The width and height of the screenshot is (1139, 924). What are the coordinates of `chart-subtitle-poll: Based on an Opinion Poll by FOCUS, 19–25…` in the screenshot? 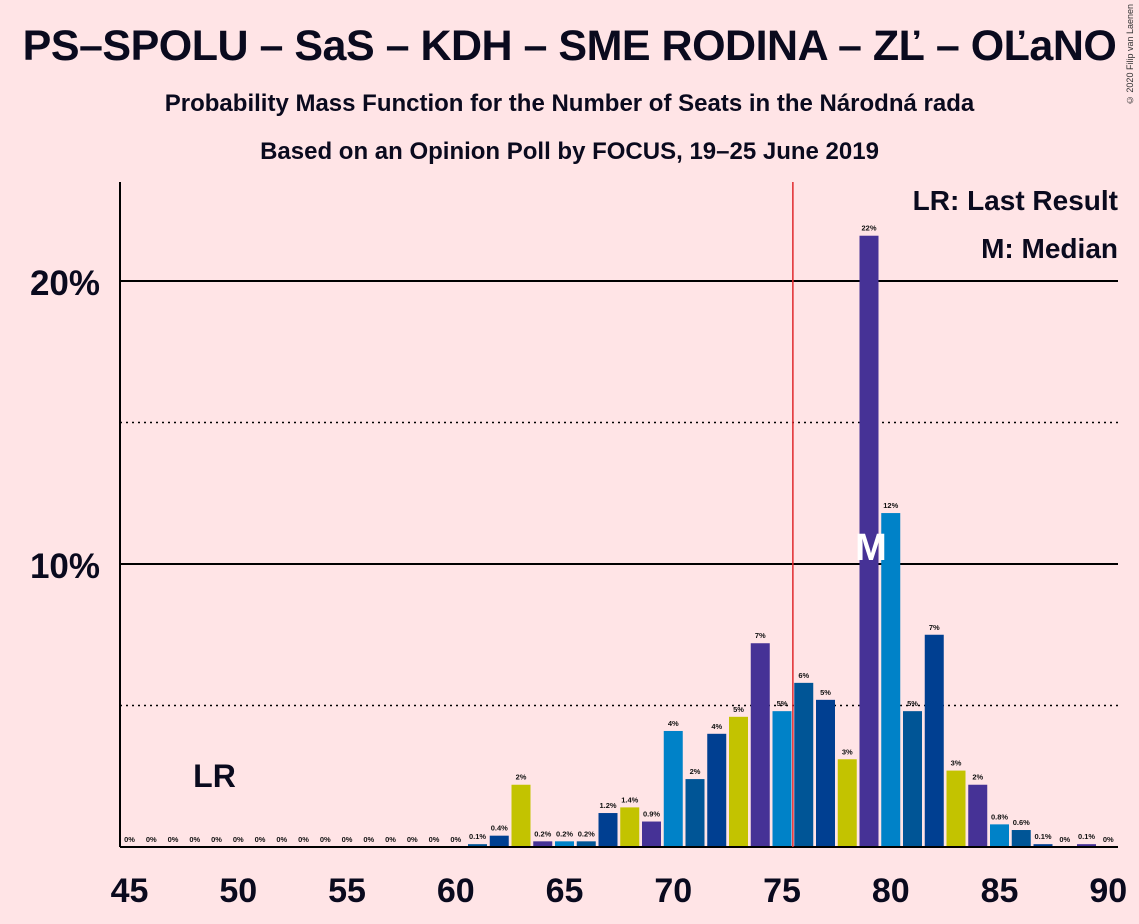 It's located at (569, 151).